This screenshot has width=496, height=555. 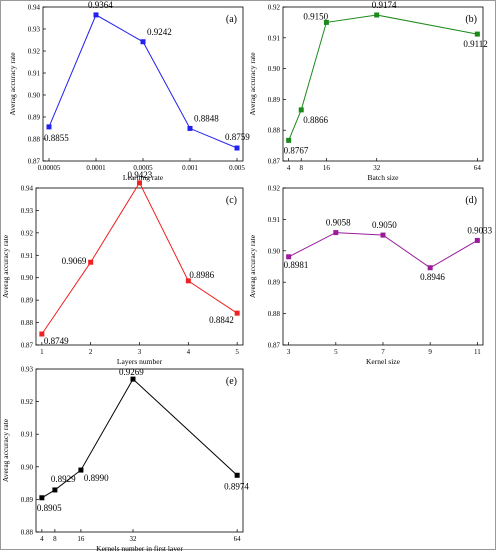 I want to click on data-label: 0.8759, so click(x=237, y=137).